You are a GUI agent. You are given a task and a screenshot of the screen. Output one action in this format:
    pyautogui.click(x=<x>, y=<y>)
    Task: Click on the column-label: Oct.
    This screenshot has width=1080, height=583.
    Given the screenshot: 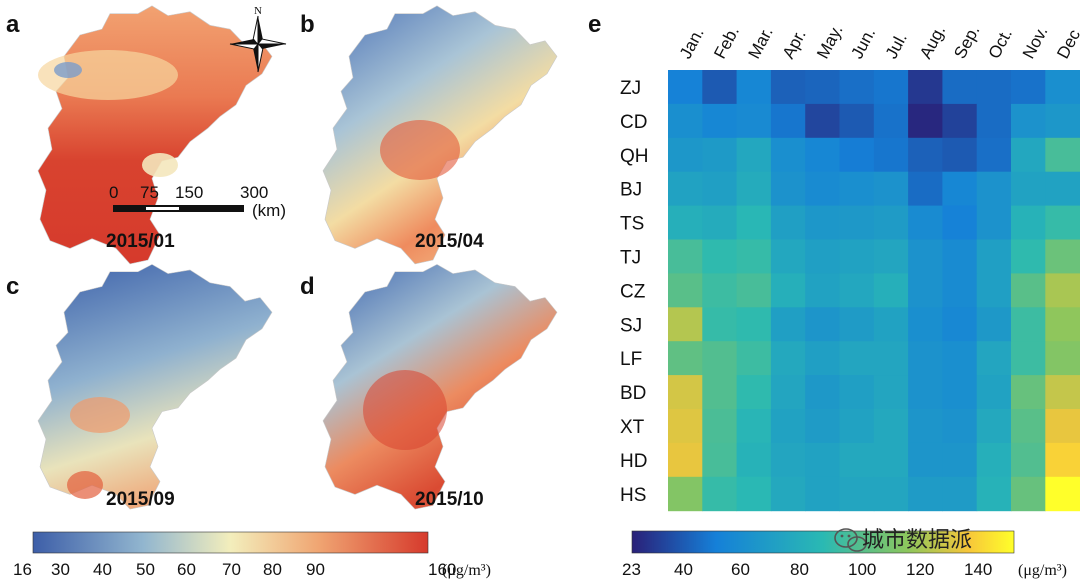 What is the action you would take?
    pyautogui.click(x=1000, y=43)
    